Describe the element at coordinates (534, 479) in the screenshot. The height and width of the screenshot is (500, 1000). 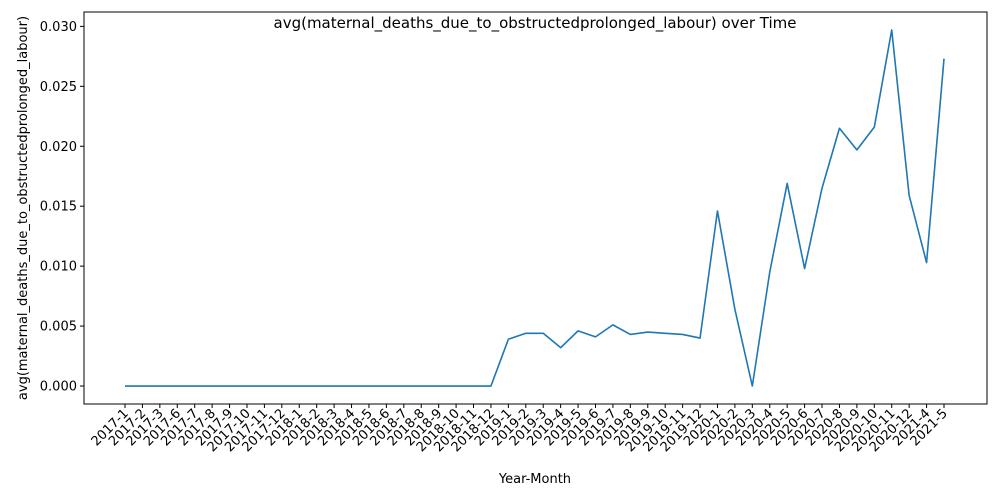
I see `x-axis-label: Year-Month` at that location.